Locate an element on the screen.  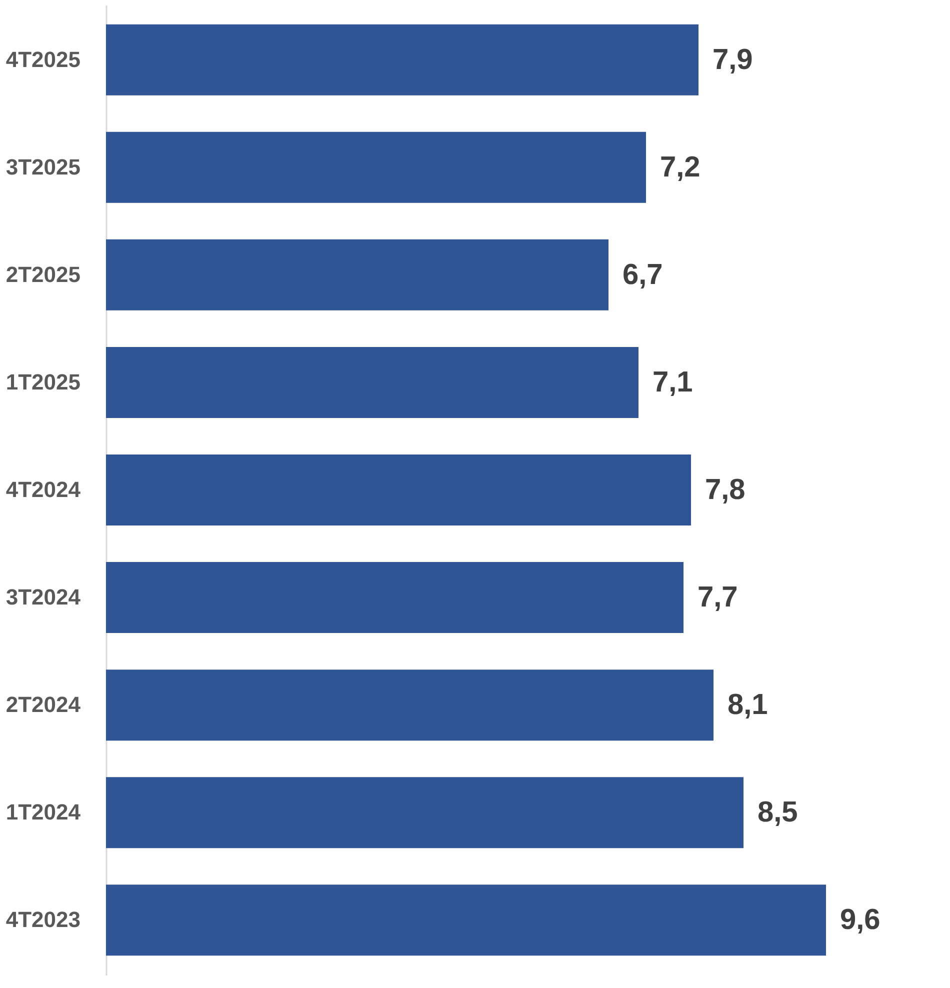
y-tick-label: 1T2024 is located at coordinates (44, 812).